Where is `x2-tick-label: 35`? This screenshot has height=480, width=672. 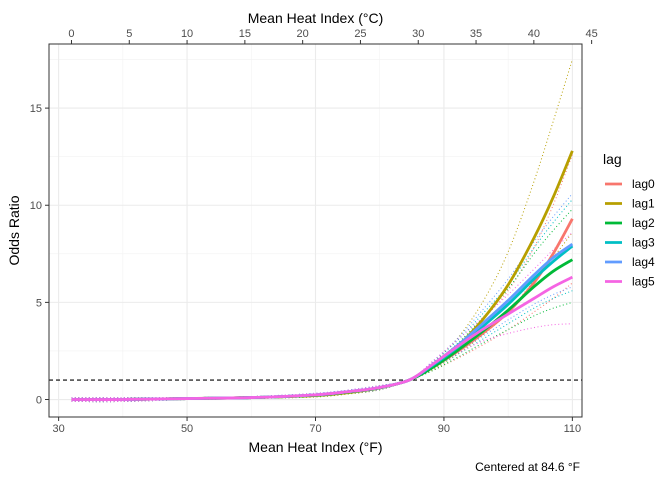
x2-tick-label: 35 is located at coordinates (476, 34).